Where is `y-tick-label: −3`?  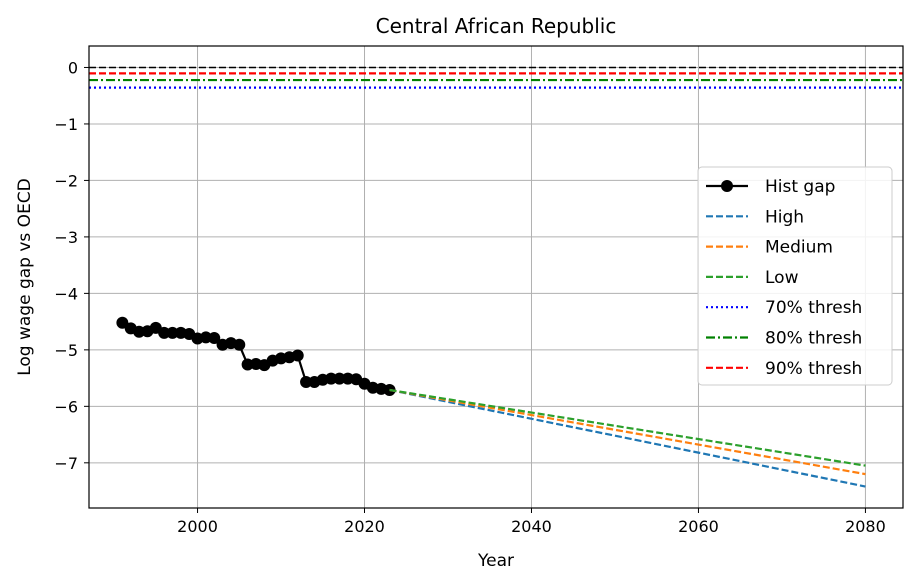 y-tick-label: −3 is located at coordinates (66, 237).